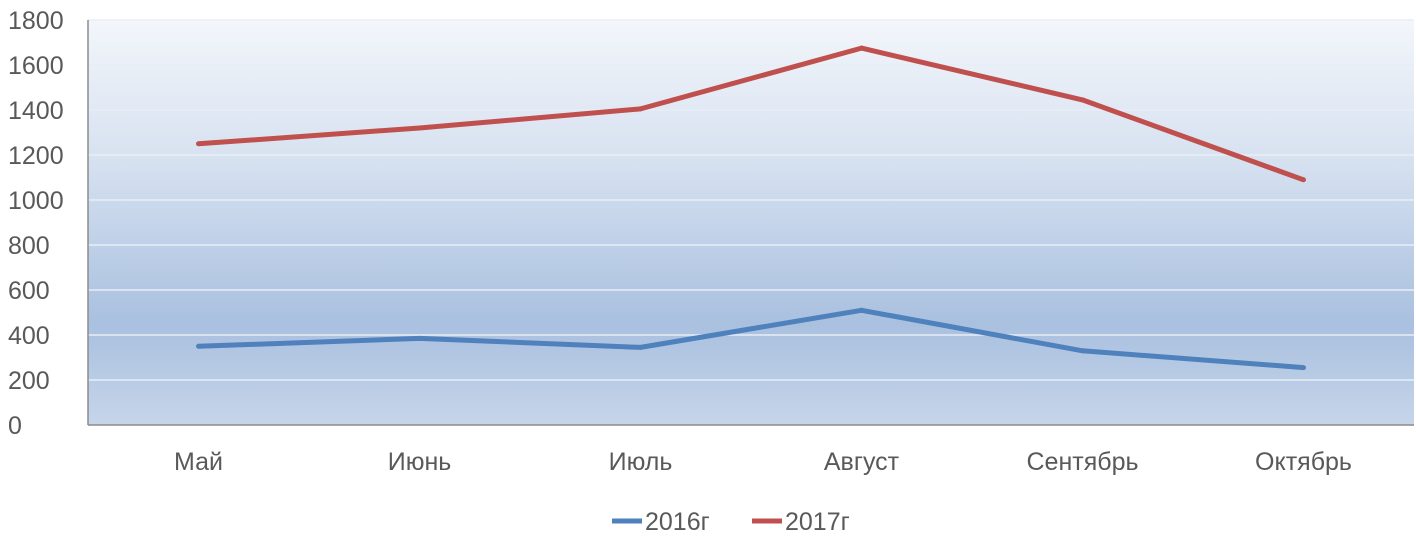  Describe the element at coordinates (15, 426) in the screenshot. I see `y-tick-label: 0` at that location.